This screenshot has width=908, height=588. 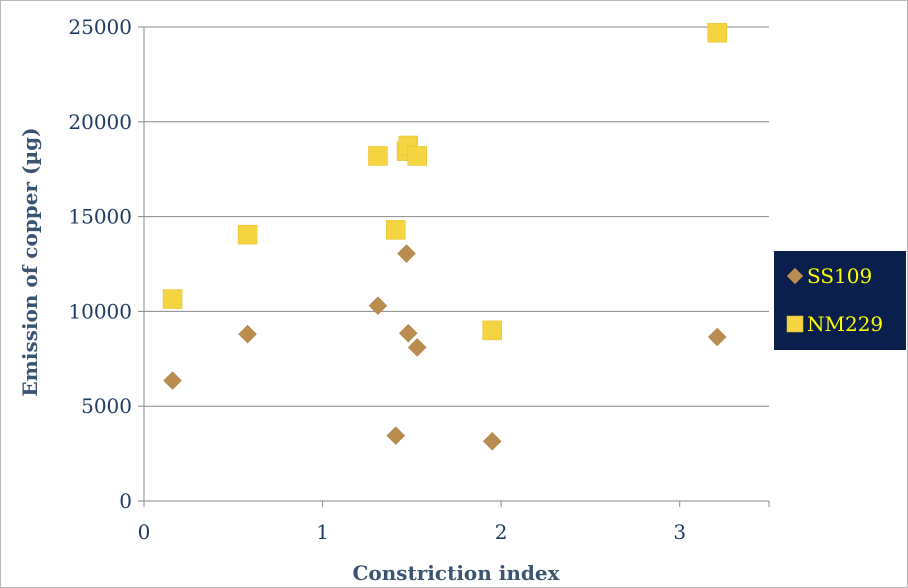 I want to click on legend-marker-nm229, so click(x=795, y=324).